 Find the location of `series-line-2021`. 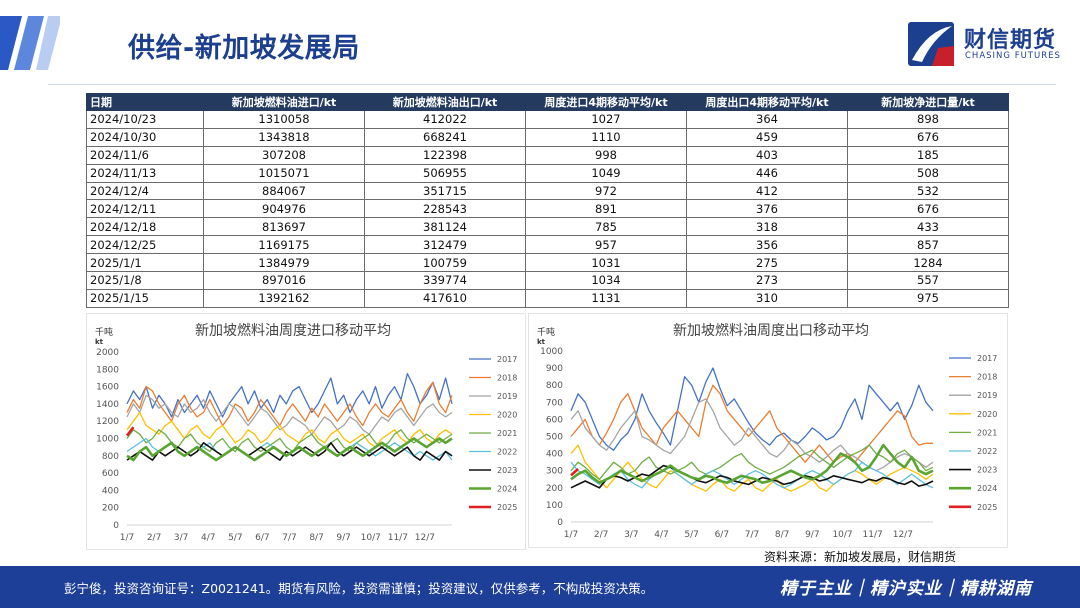

series-line-2021 is located at coordinates (752, 462).